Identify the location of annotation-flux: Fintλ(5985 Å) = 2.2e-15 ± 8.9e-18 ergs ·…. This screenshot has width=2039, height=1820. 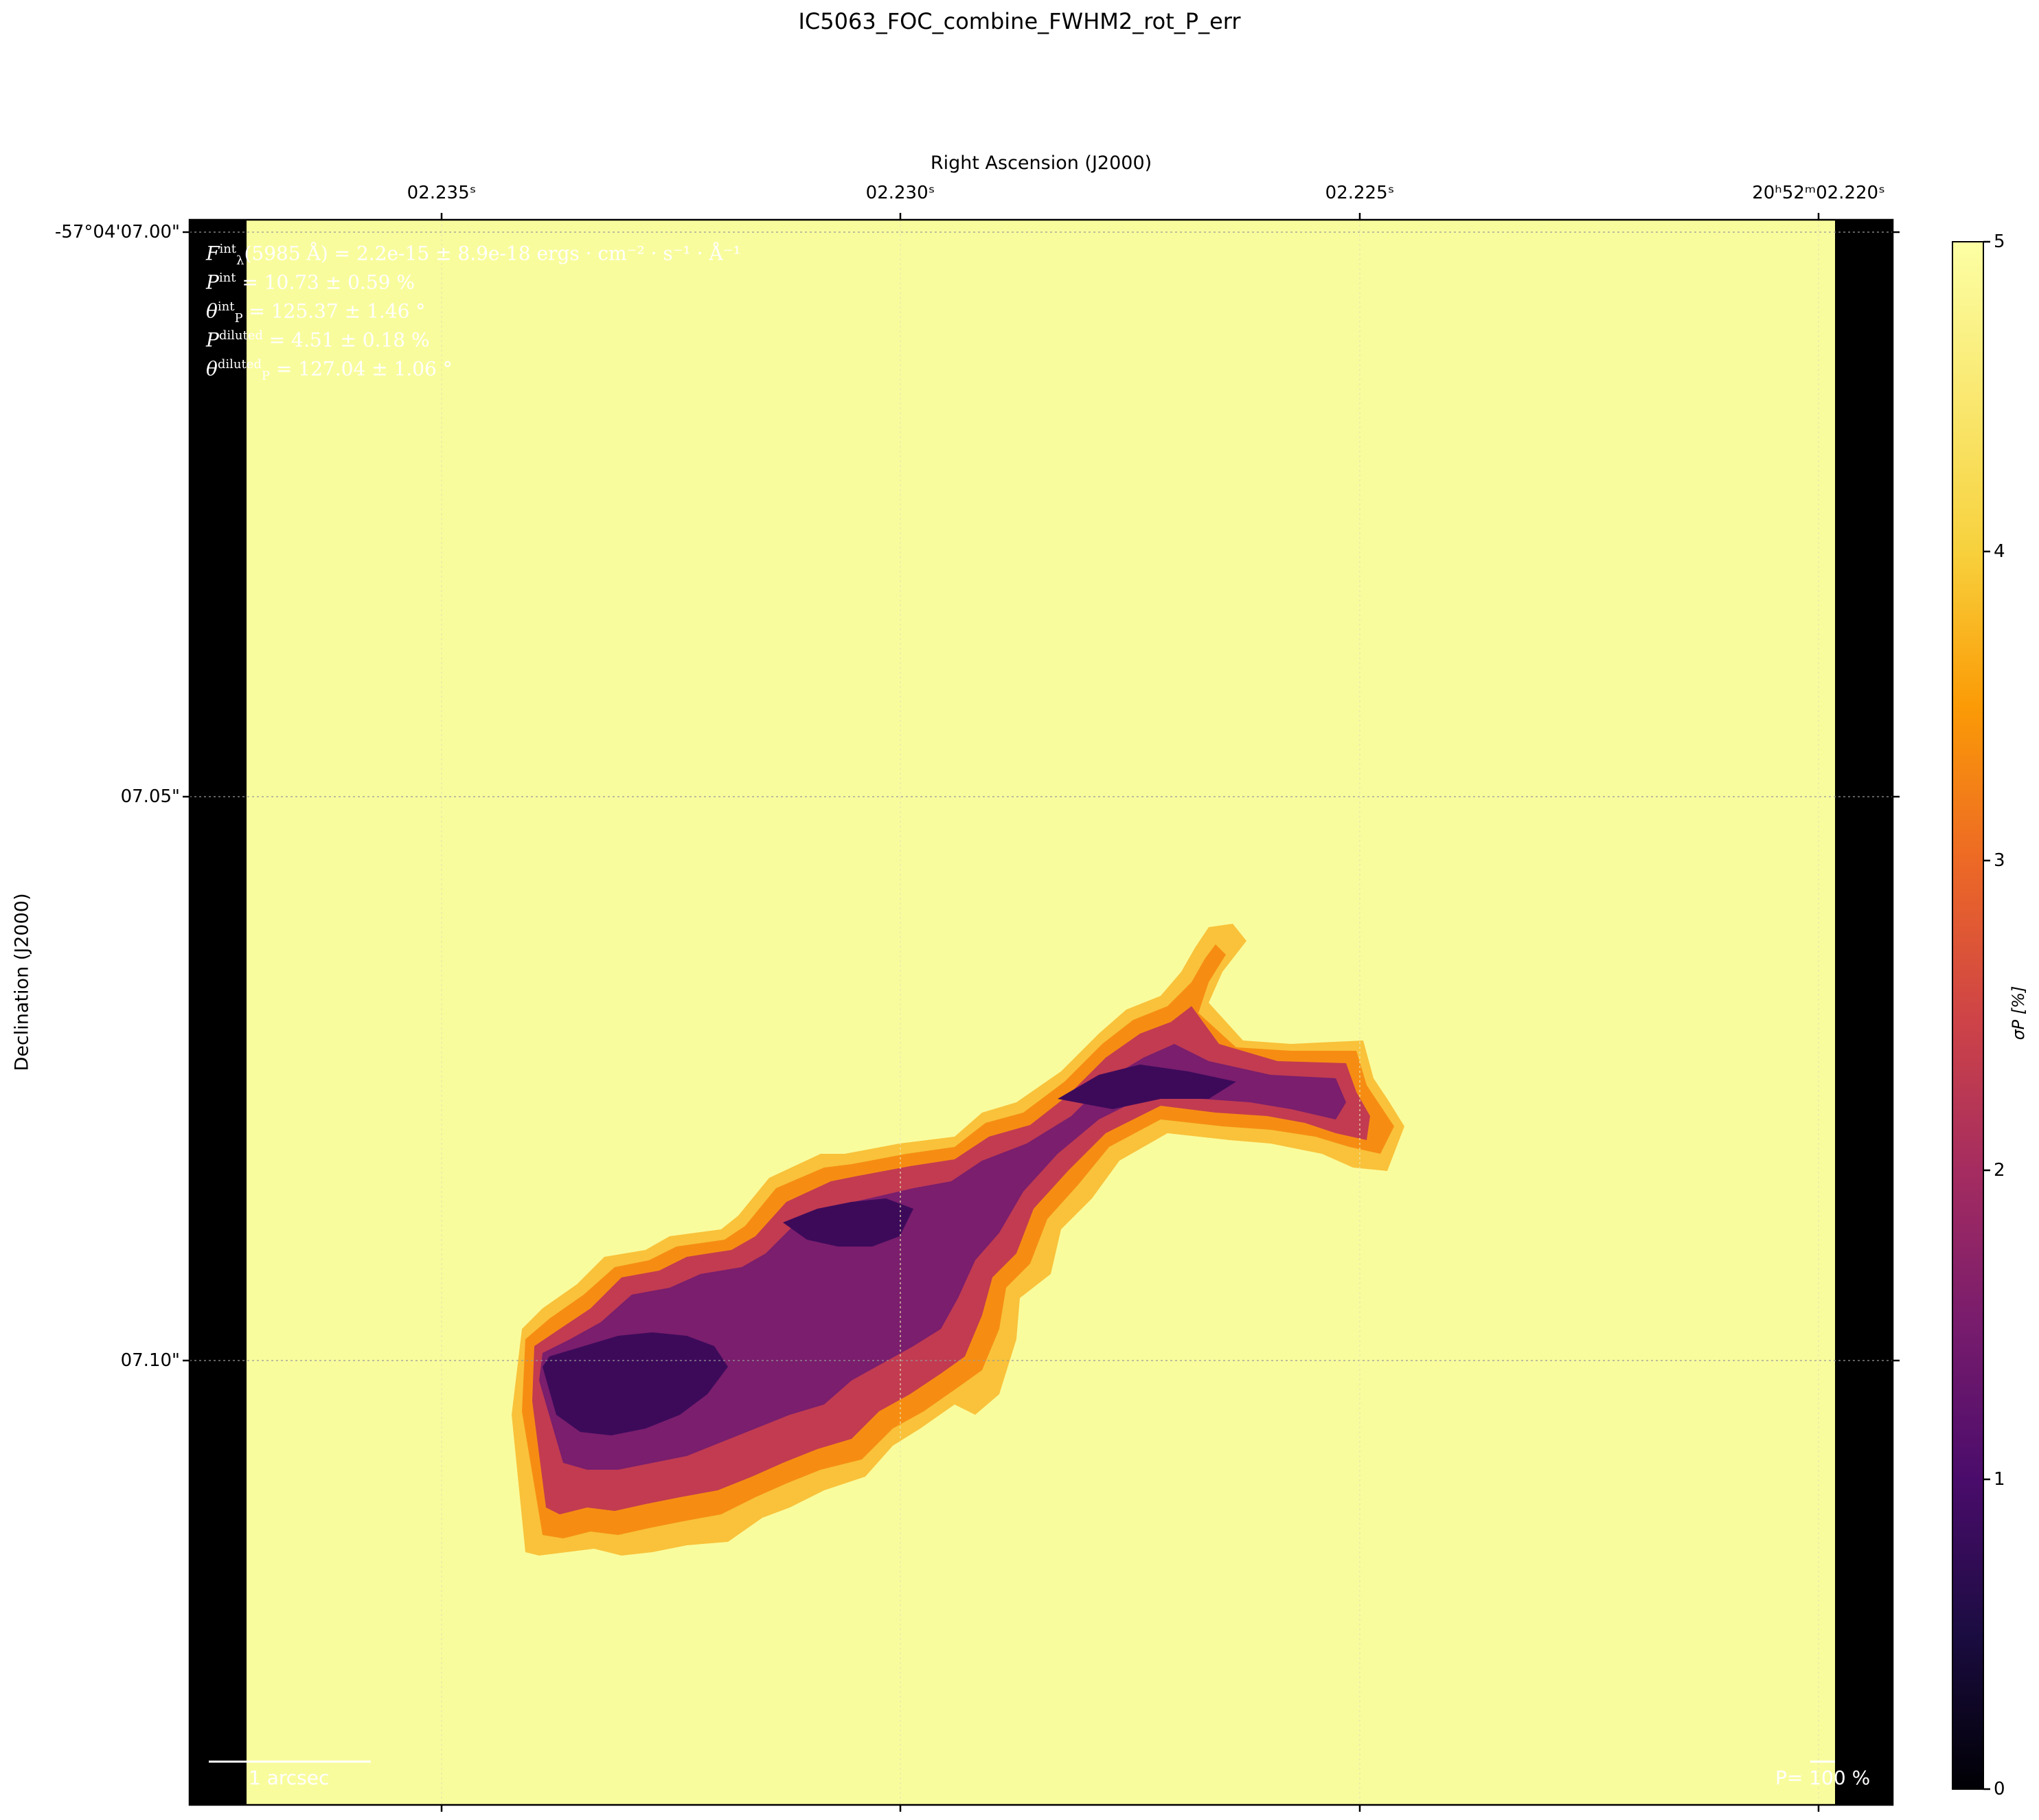
(473, 255).